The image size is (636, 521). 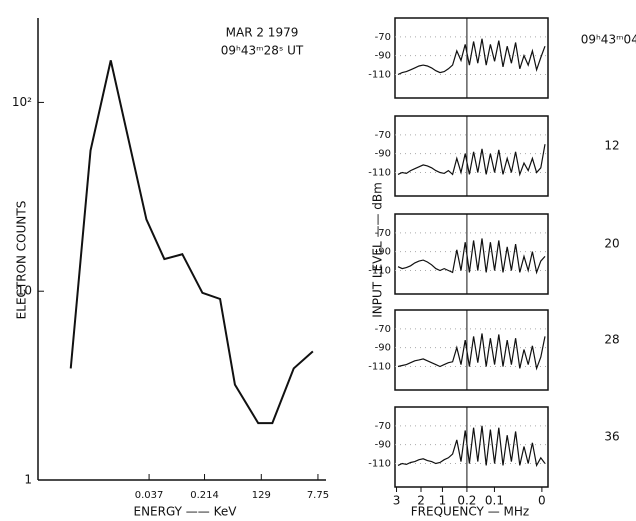 I want to click on panel-time-label: 20, so click(x=611, y=244).